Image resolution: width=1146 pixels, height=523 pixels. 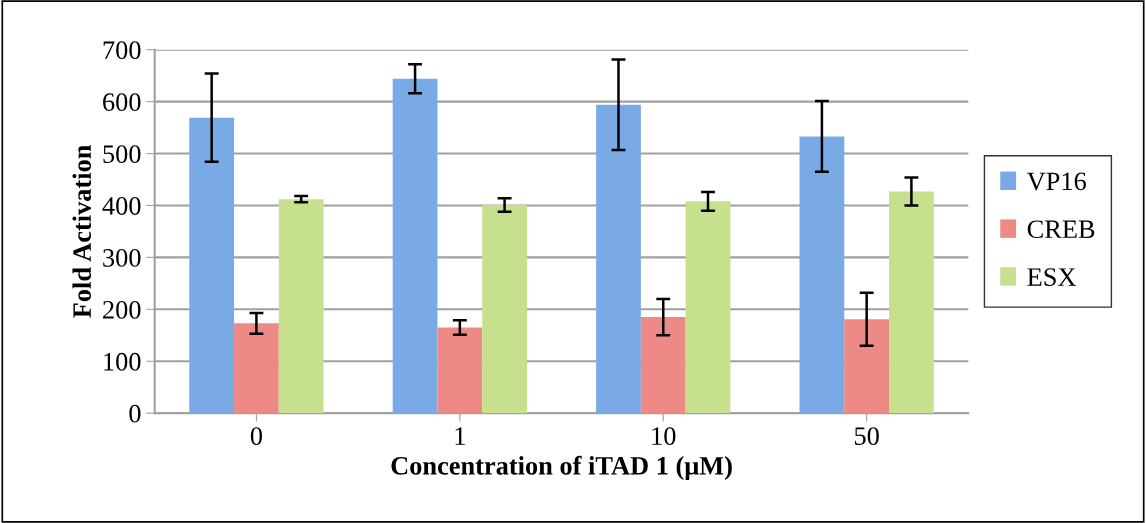 What do you see at coordinates (122, 309) in the screenshot?
I see `y-tick-label: 200` at bounding box center [122, 309].